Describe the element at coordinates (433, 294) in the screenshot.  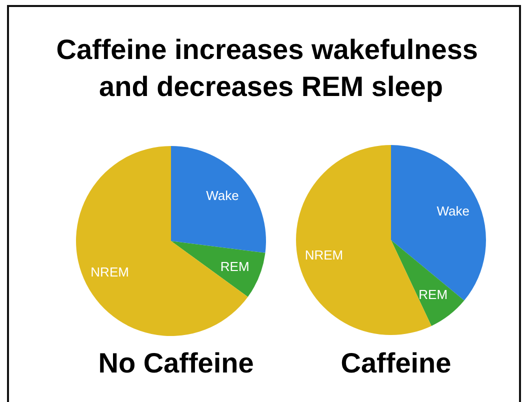
I see `category-label: REM` at that location.